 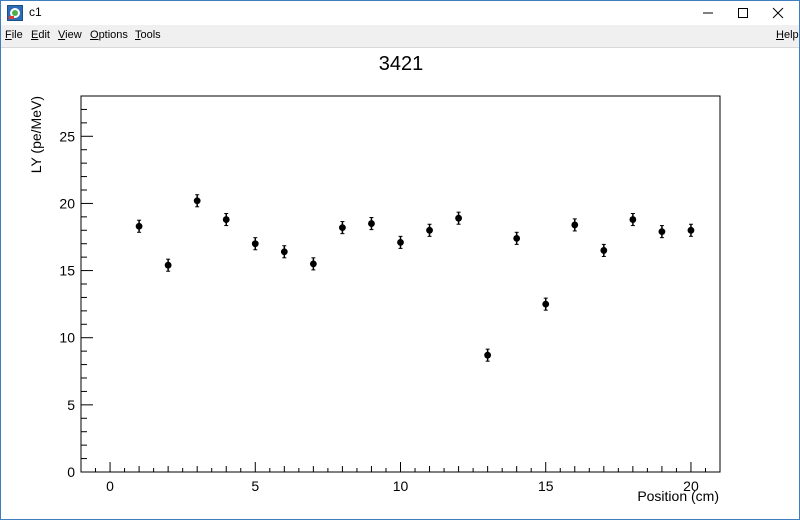 What do you see at coordinates (255, 486) in the screenshot?
I see `x-tick-label: 5` at bounding box center [255, 486].